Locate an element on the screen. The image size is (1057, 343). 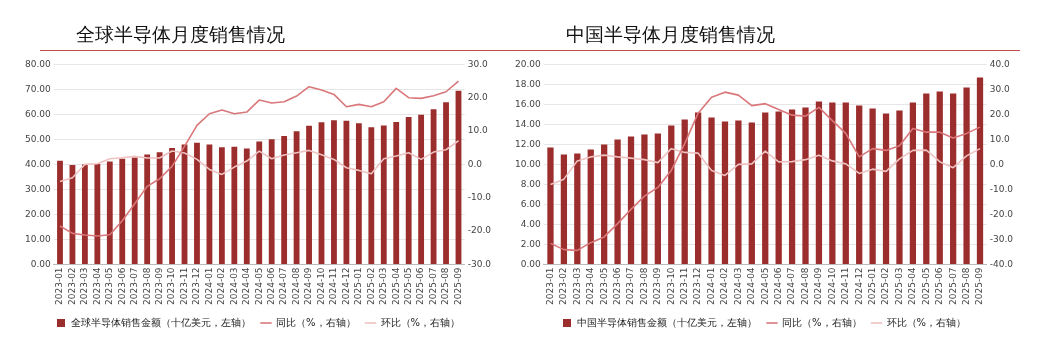
y2-tick-label: 40.0 is located at coordinates (1000, 63).